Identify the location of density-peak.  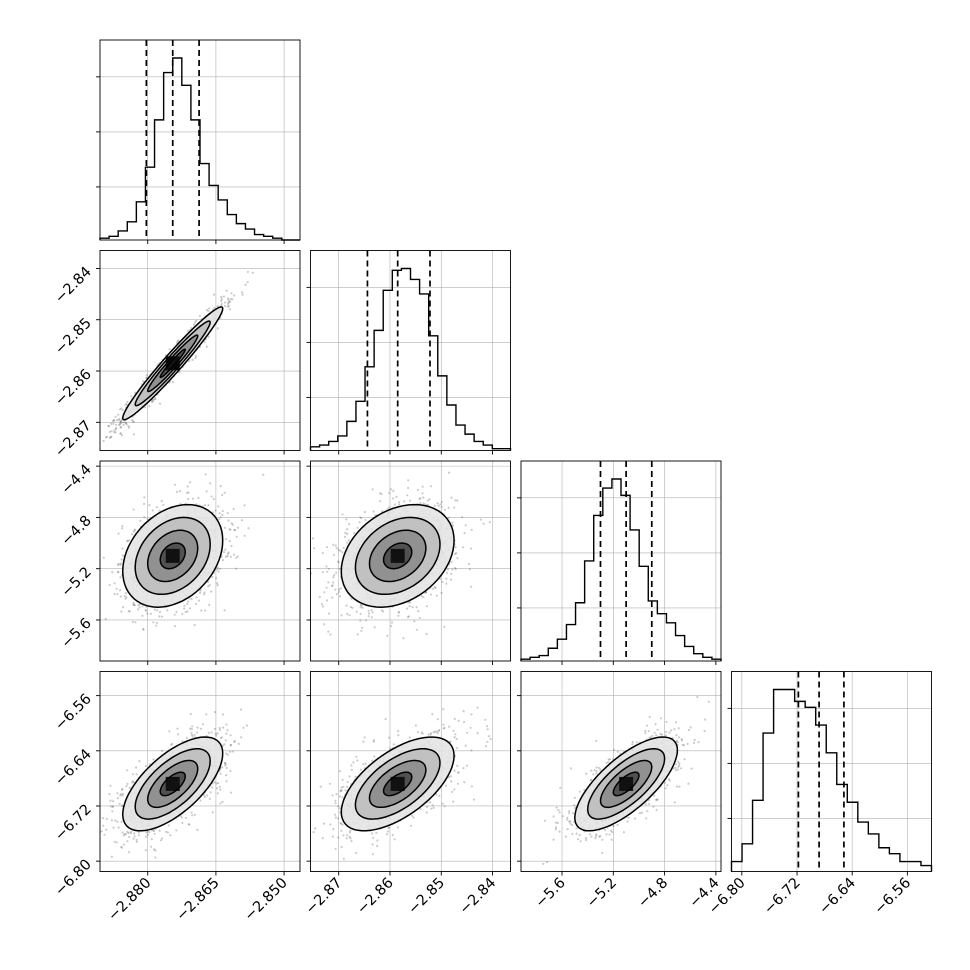
(172, 555).